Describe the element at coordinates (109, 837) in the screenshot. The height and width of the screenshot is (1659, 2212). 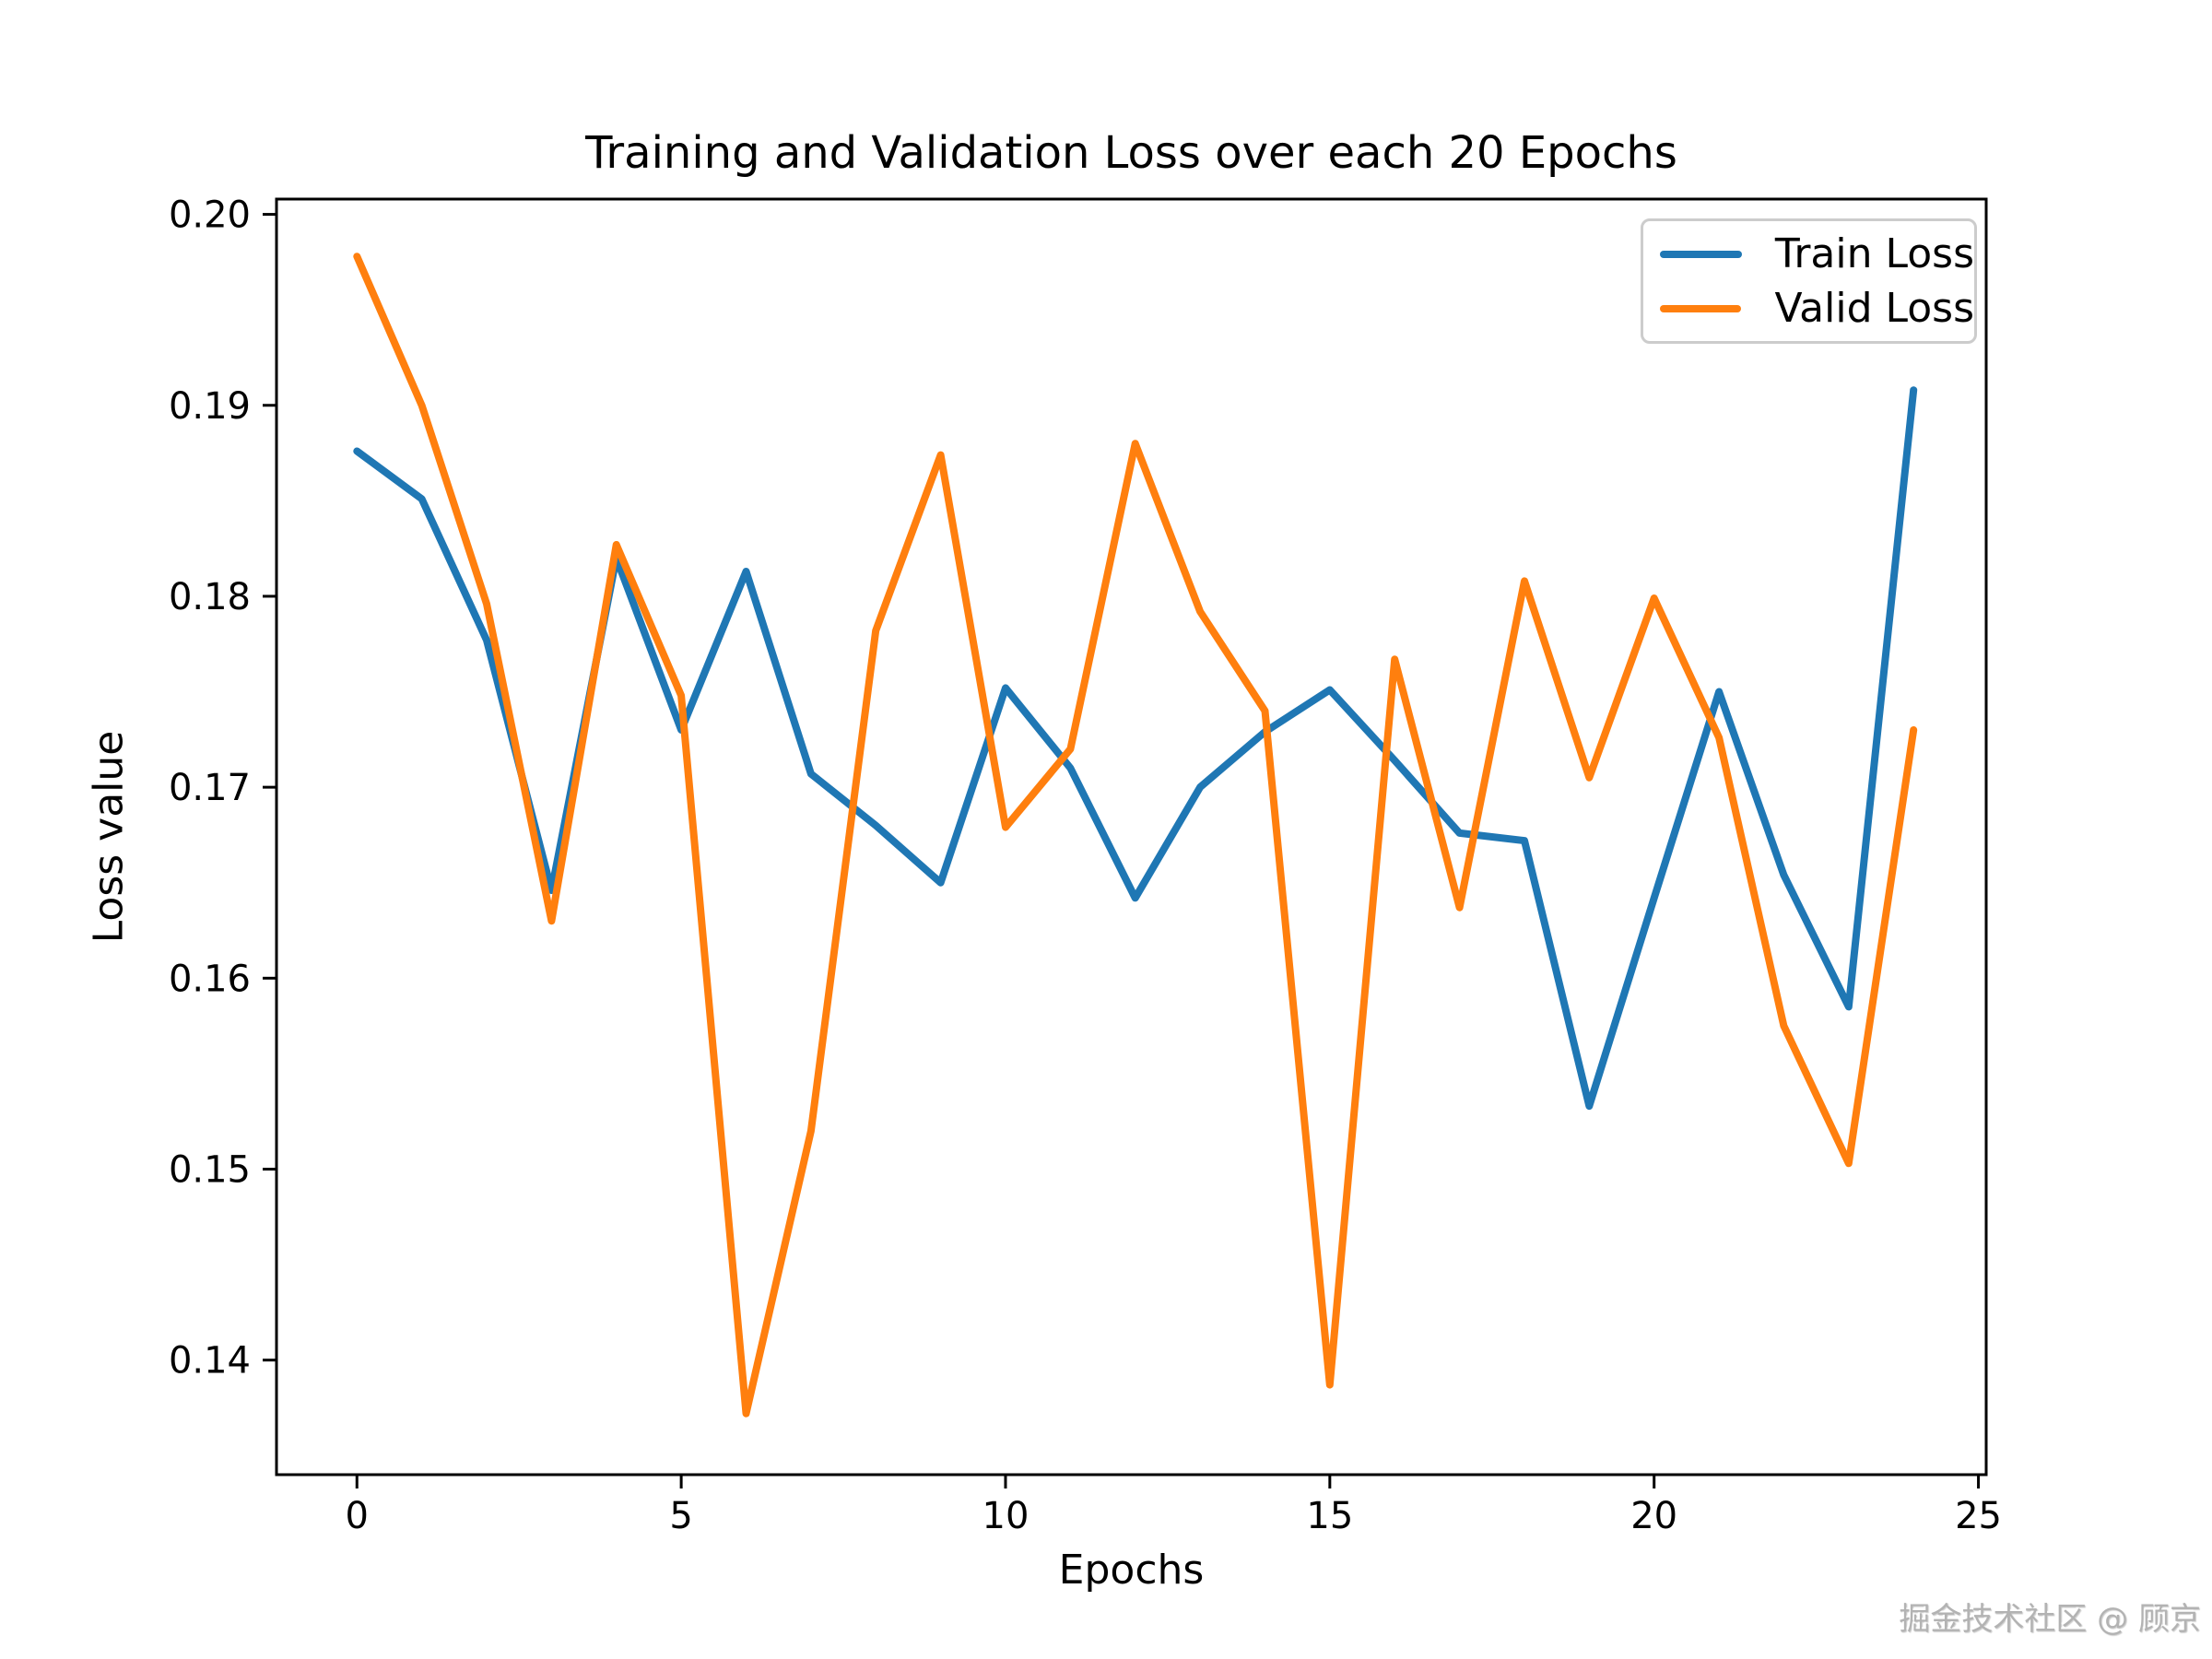
I see `y-axis-label: Loss value` at that location.